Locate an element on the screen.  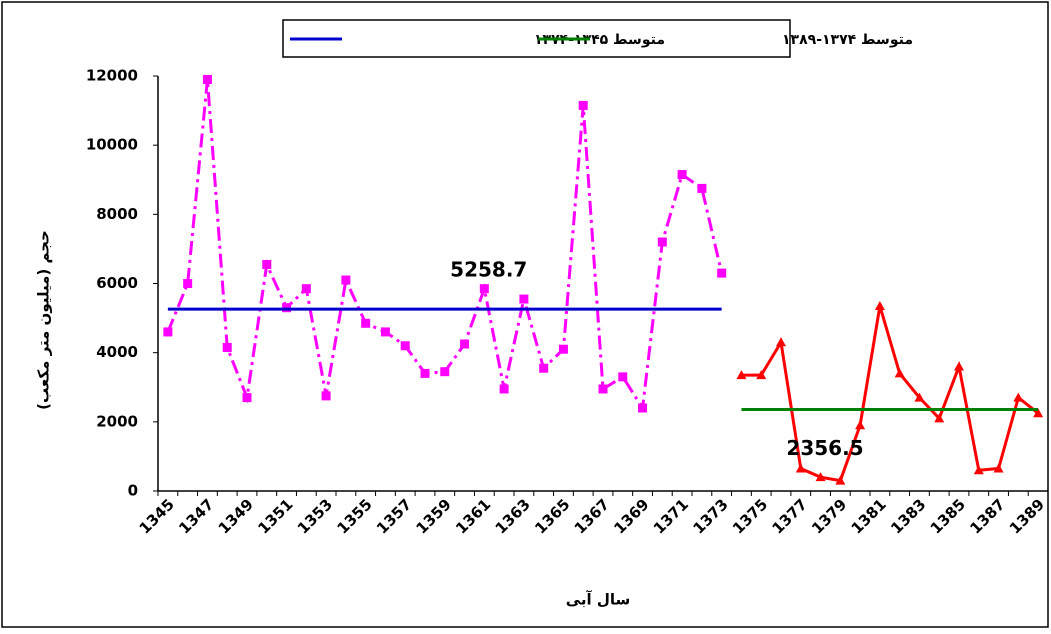
y-tick-label: 4000 is located at coordinates (117, 352).